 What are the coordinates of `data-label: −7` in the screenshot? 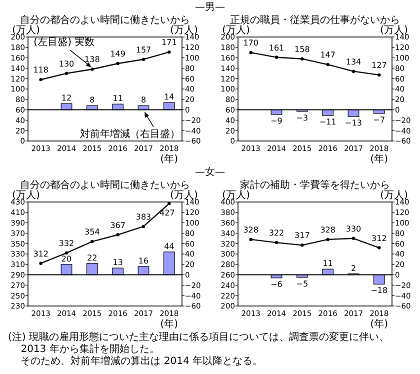 It's located at (379, 119).